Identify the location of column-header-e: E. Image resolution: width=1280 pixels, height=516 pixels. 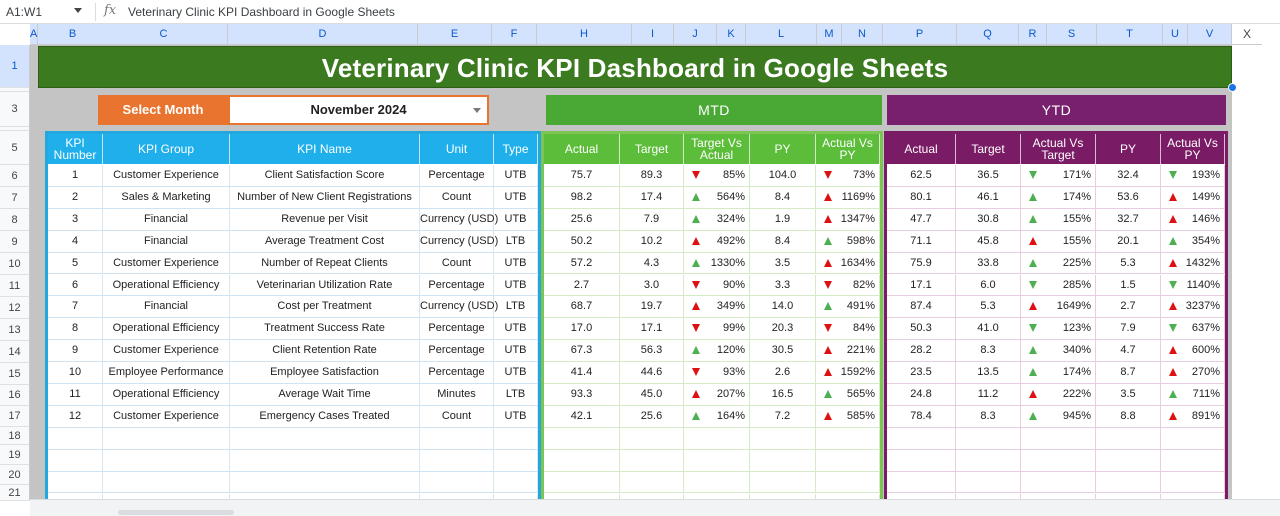
(455, 34).